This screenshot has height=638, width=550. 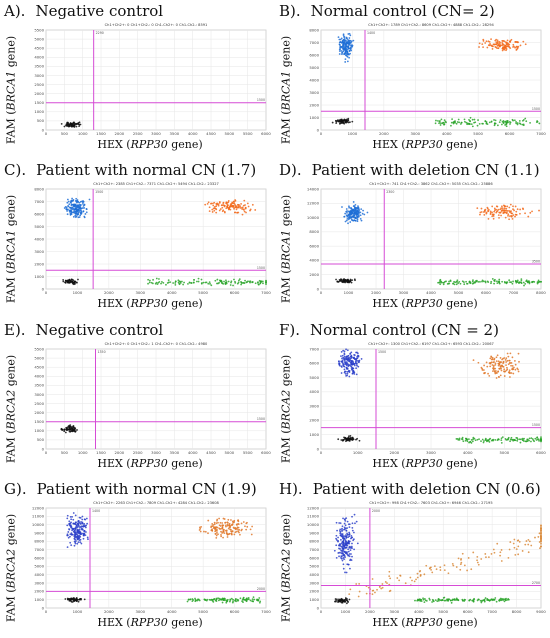 I want to click on panel-label: A)., so click(x=15, y=11).